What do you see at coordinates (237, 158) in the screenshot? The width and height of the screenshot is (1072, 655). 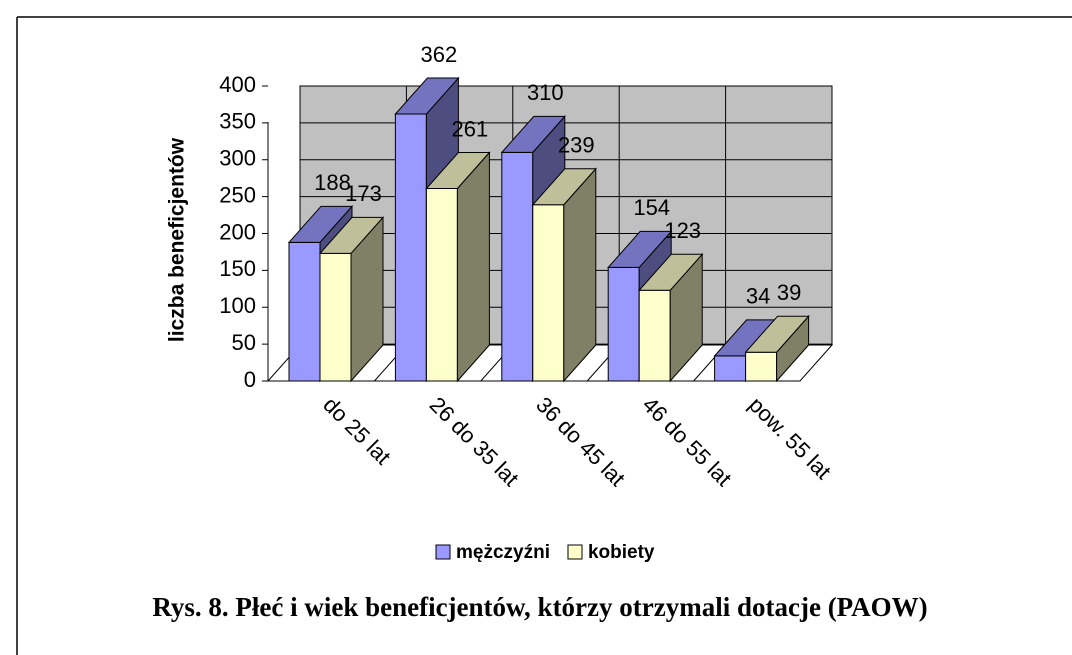 I see `y-tick-label: 300` at bounding box center [237, 158].